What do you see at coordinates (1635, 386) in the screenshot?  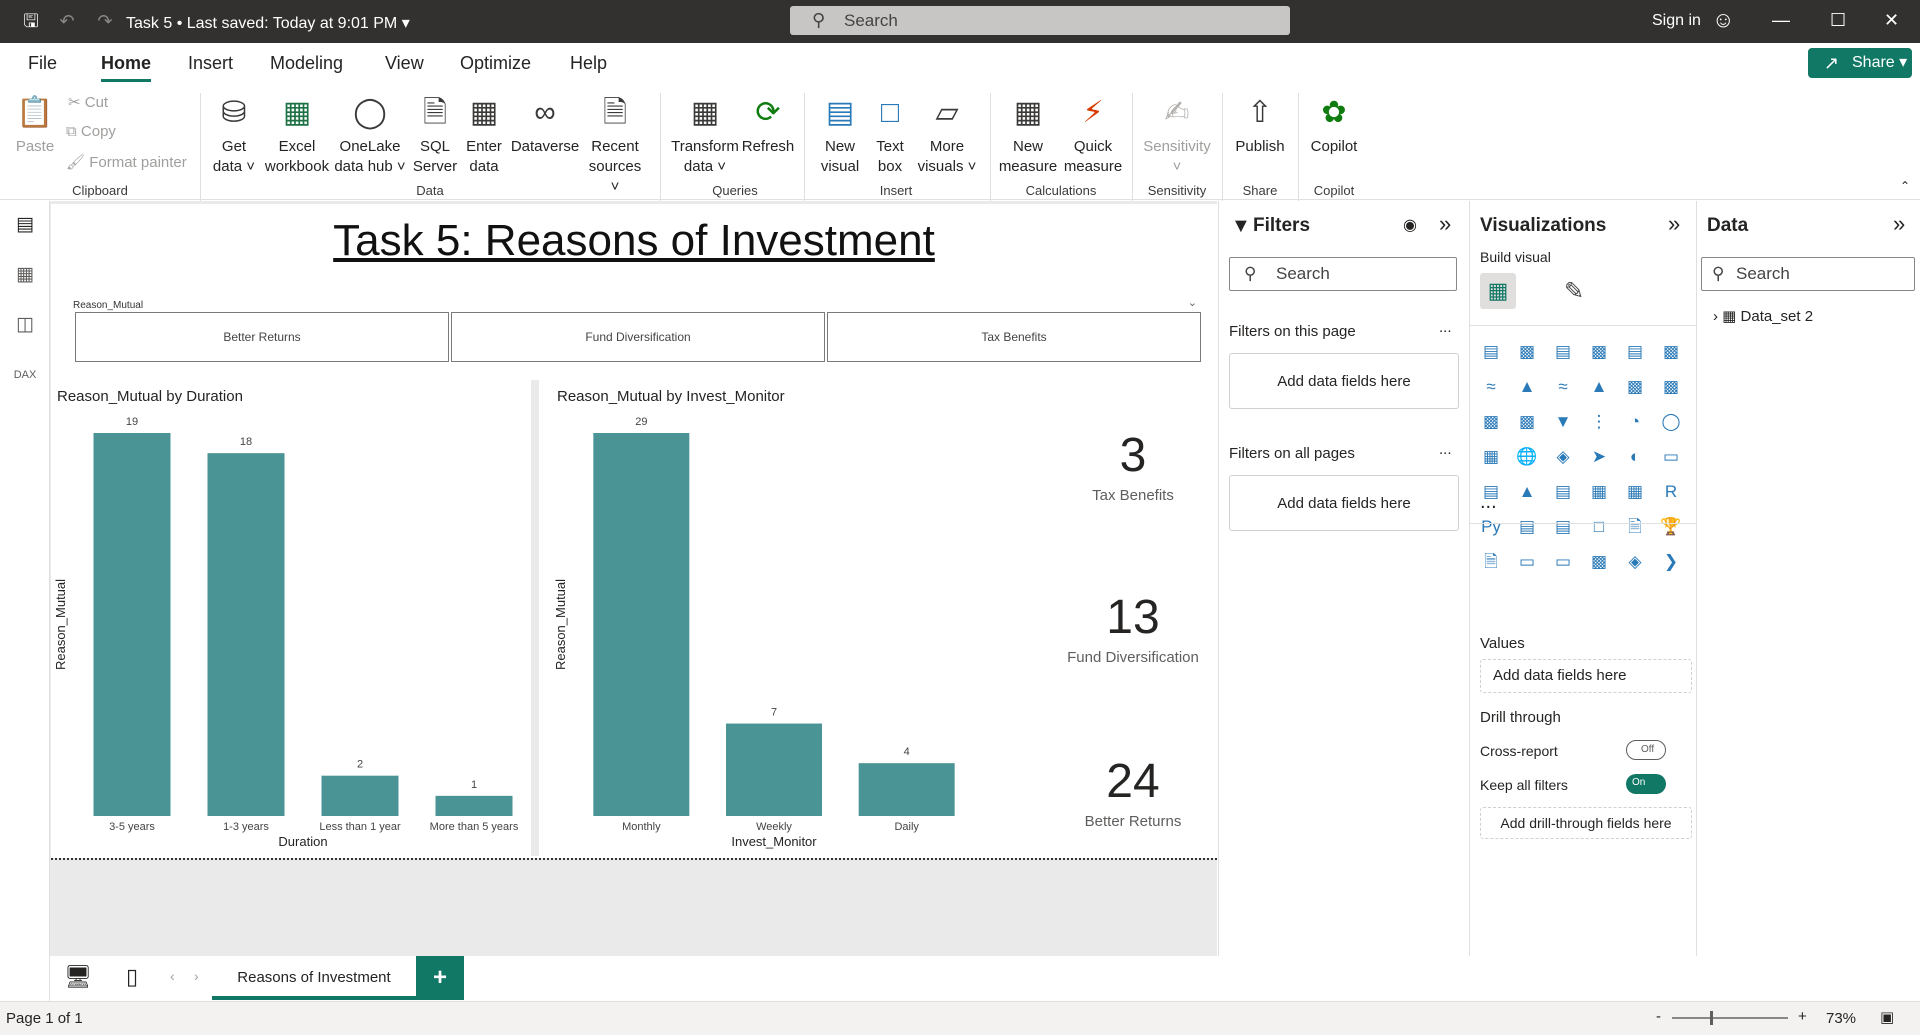 I see `line-column-icon: ▩` at bounding box center [1635, 386].